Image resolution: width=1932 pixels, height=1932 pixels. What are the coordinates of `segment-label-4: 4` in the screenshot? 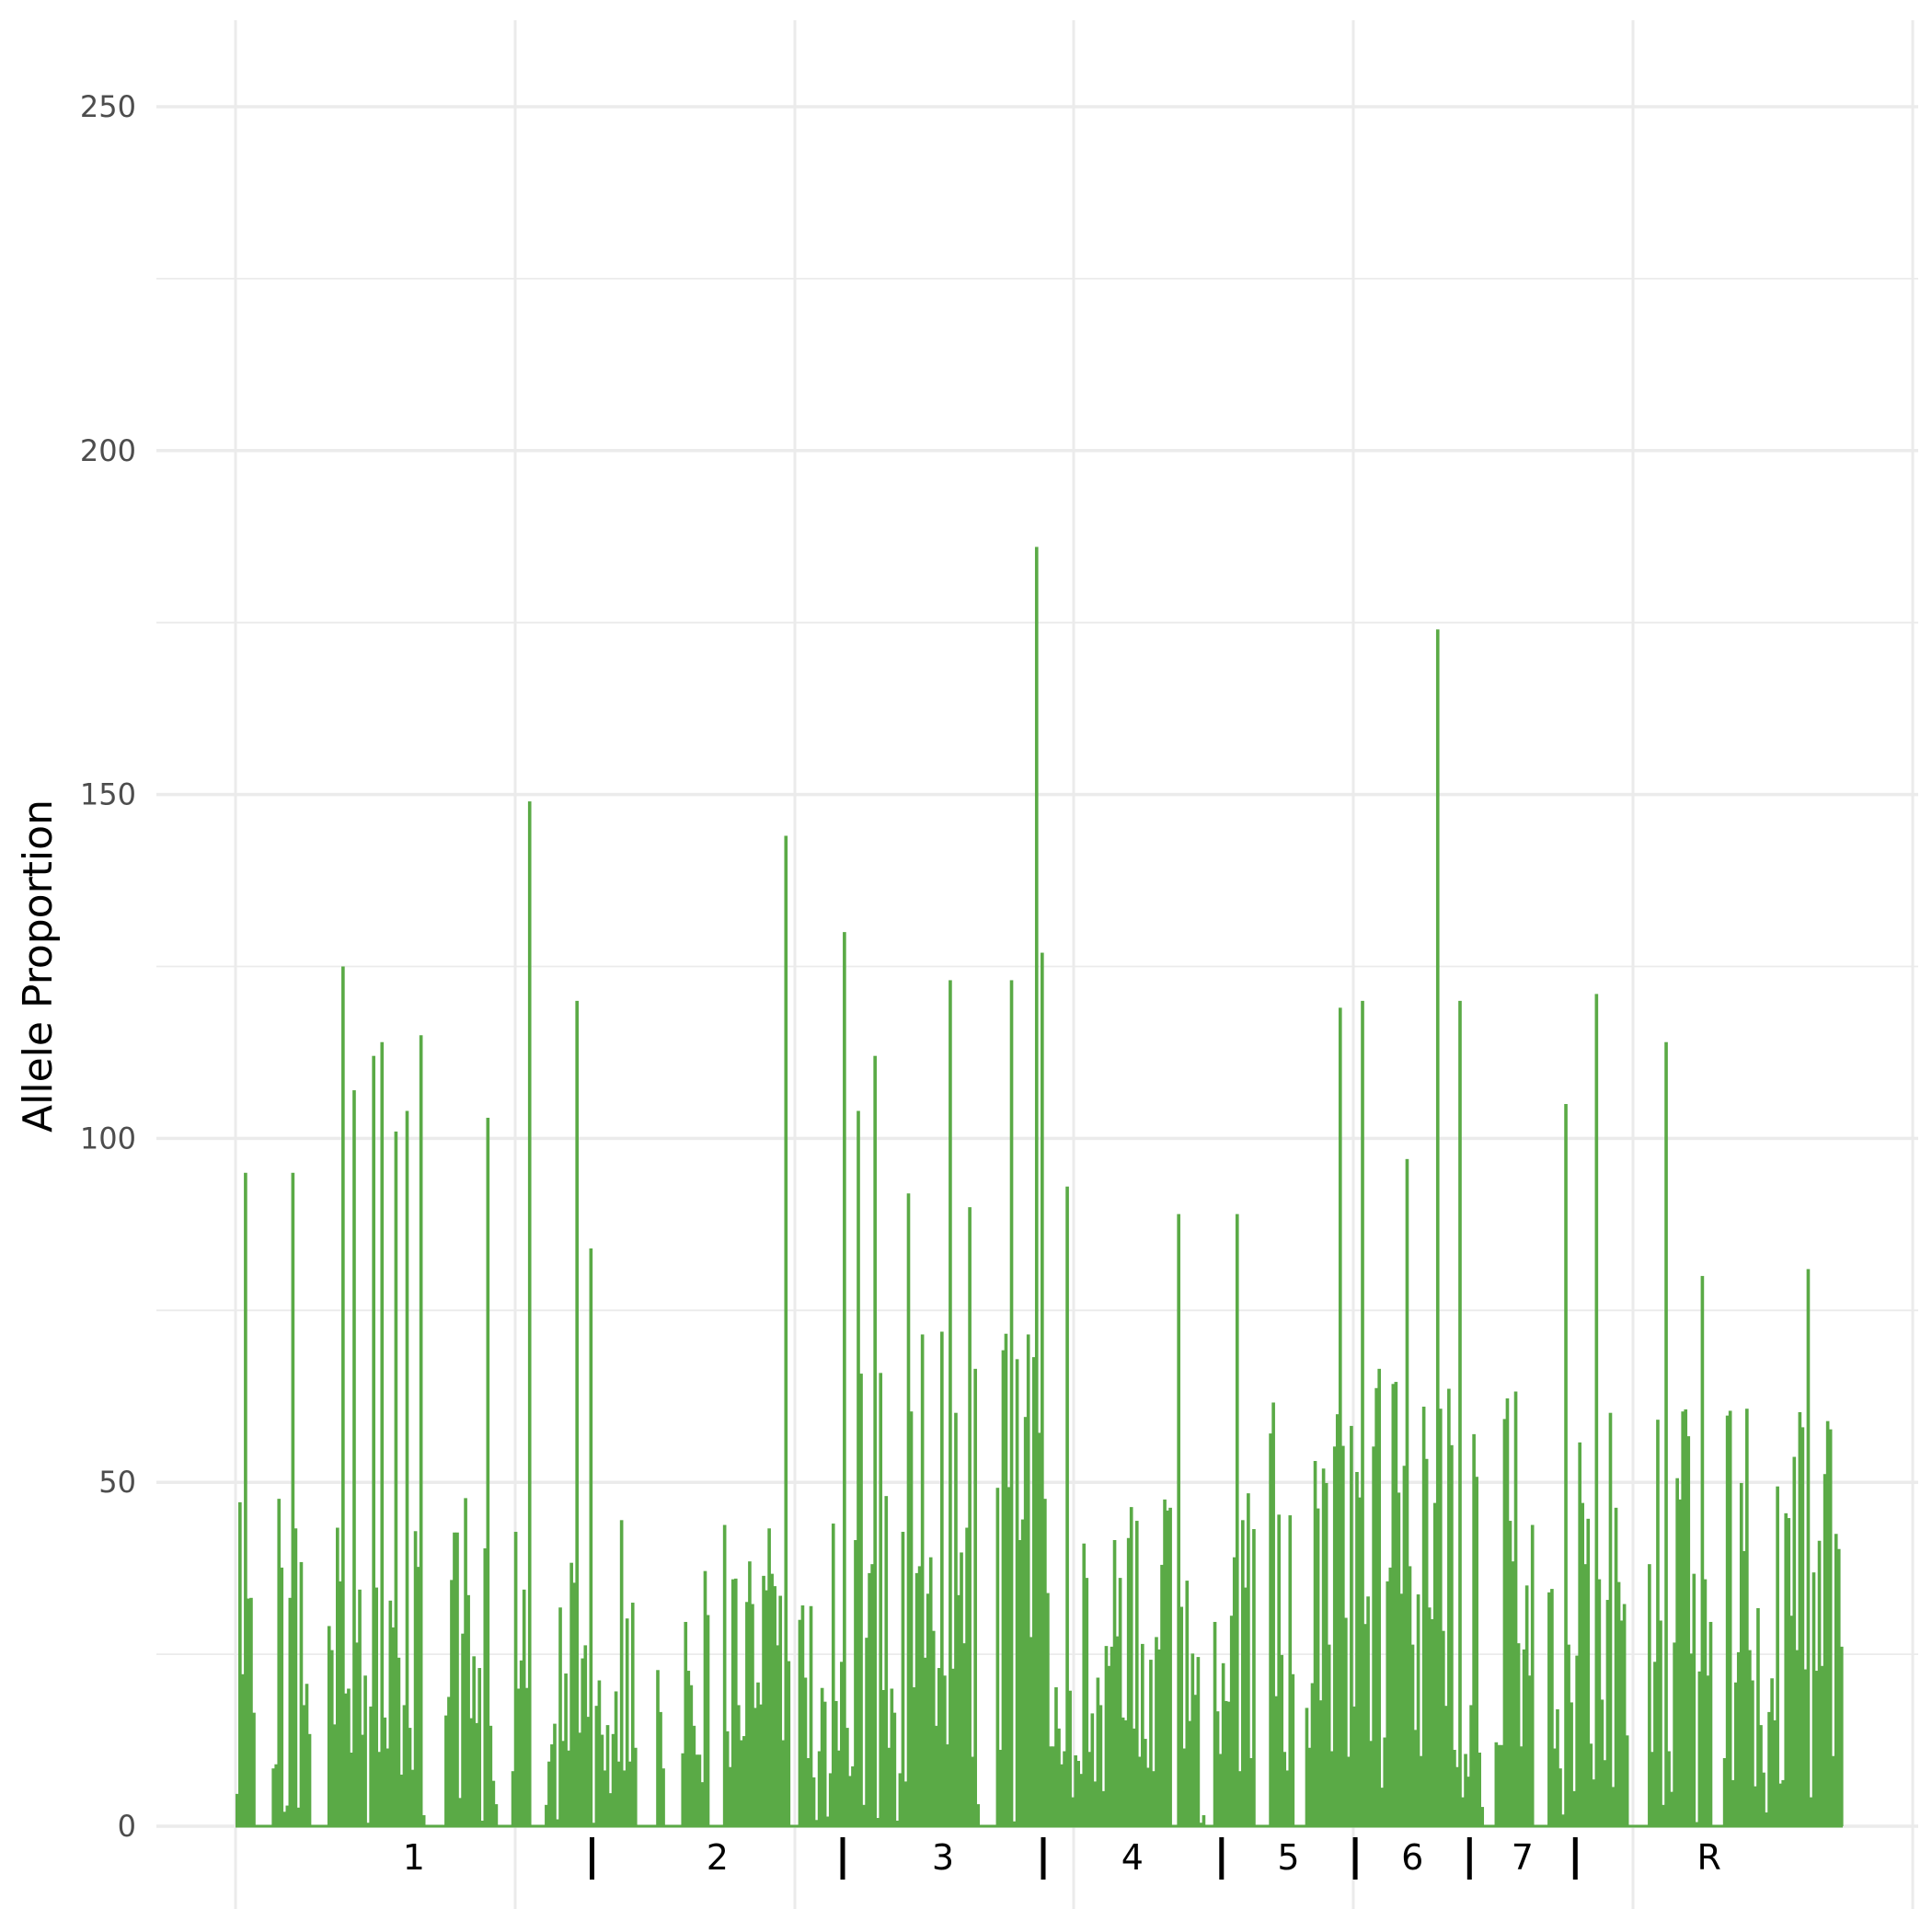 It's located at (1132, 1857).